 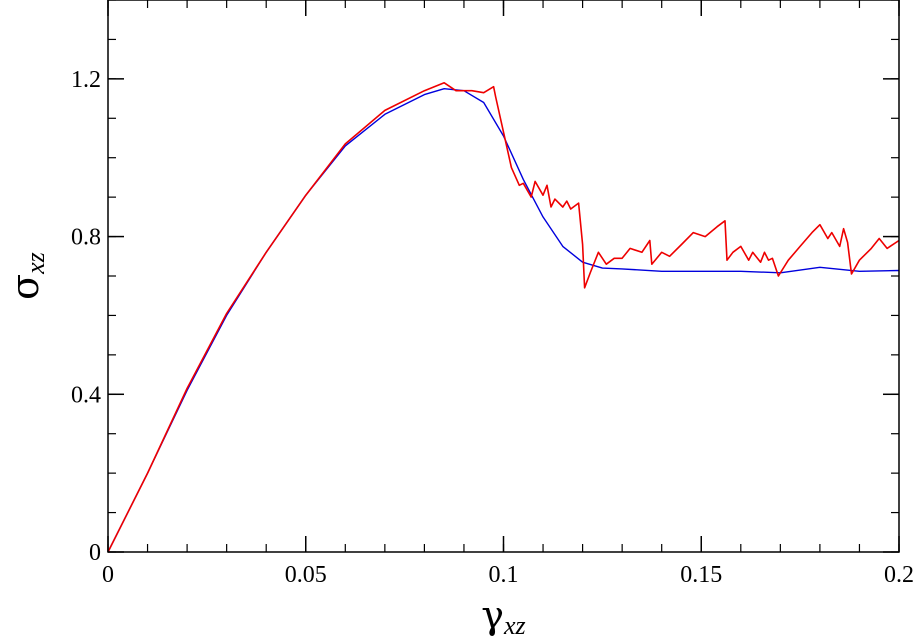 What do you see at coordinates (514, 625) in the screenshot?
I see `x-axis-label-subscript: xz` at bounding box center [514, 625].